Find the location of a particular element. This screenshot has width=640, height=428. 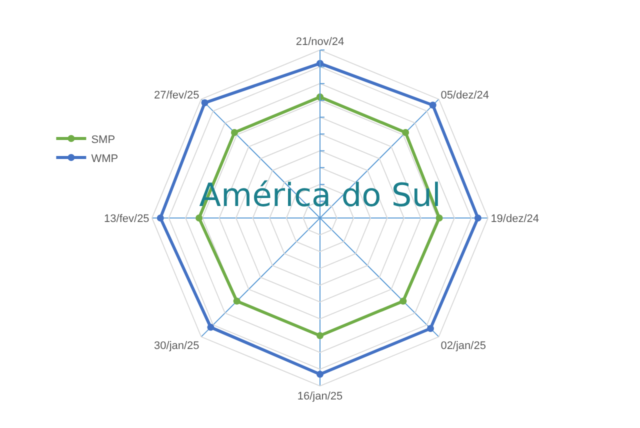

spoke-label: 02/jan/25 is located at coordinates (463, 346).